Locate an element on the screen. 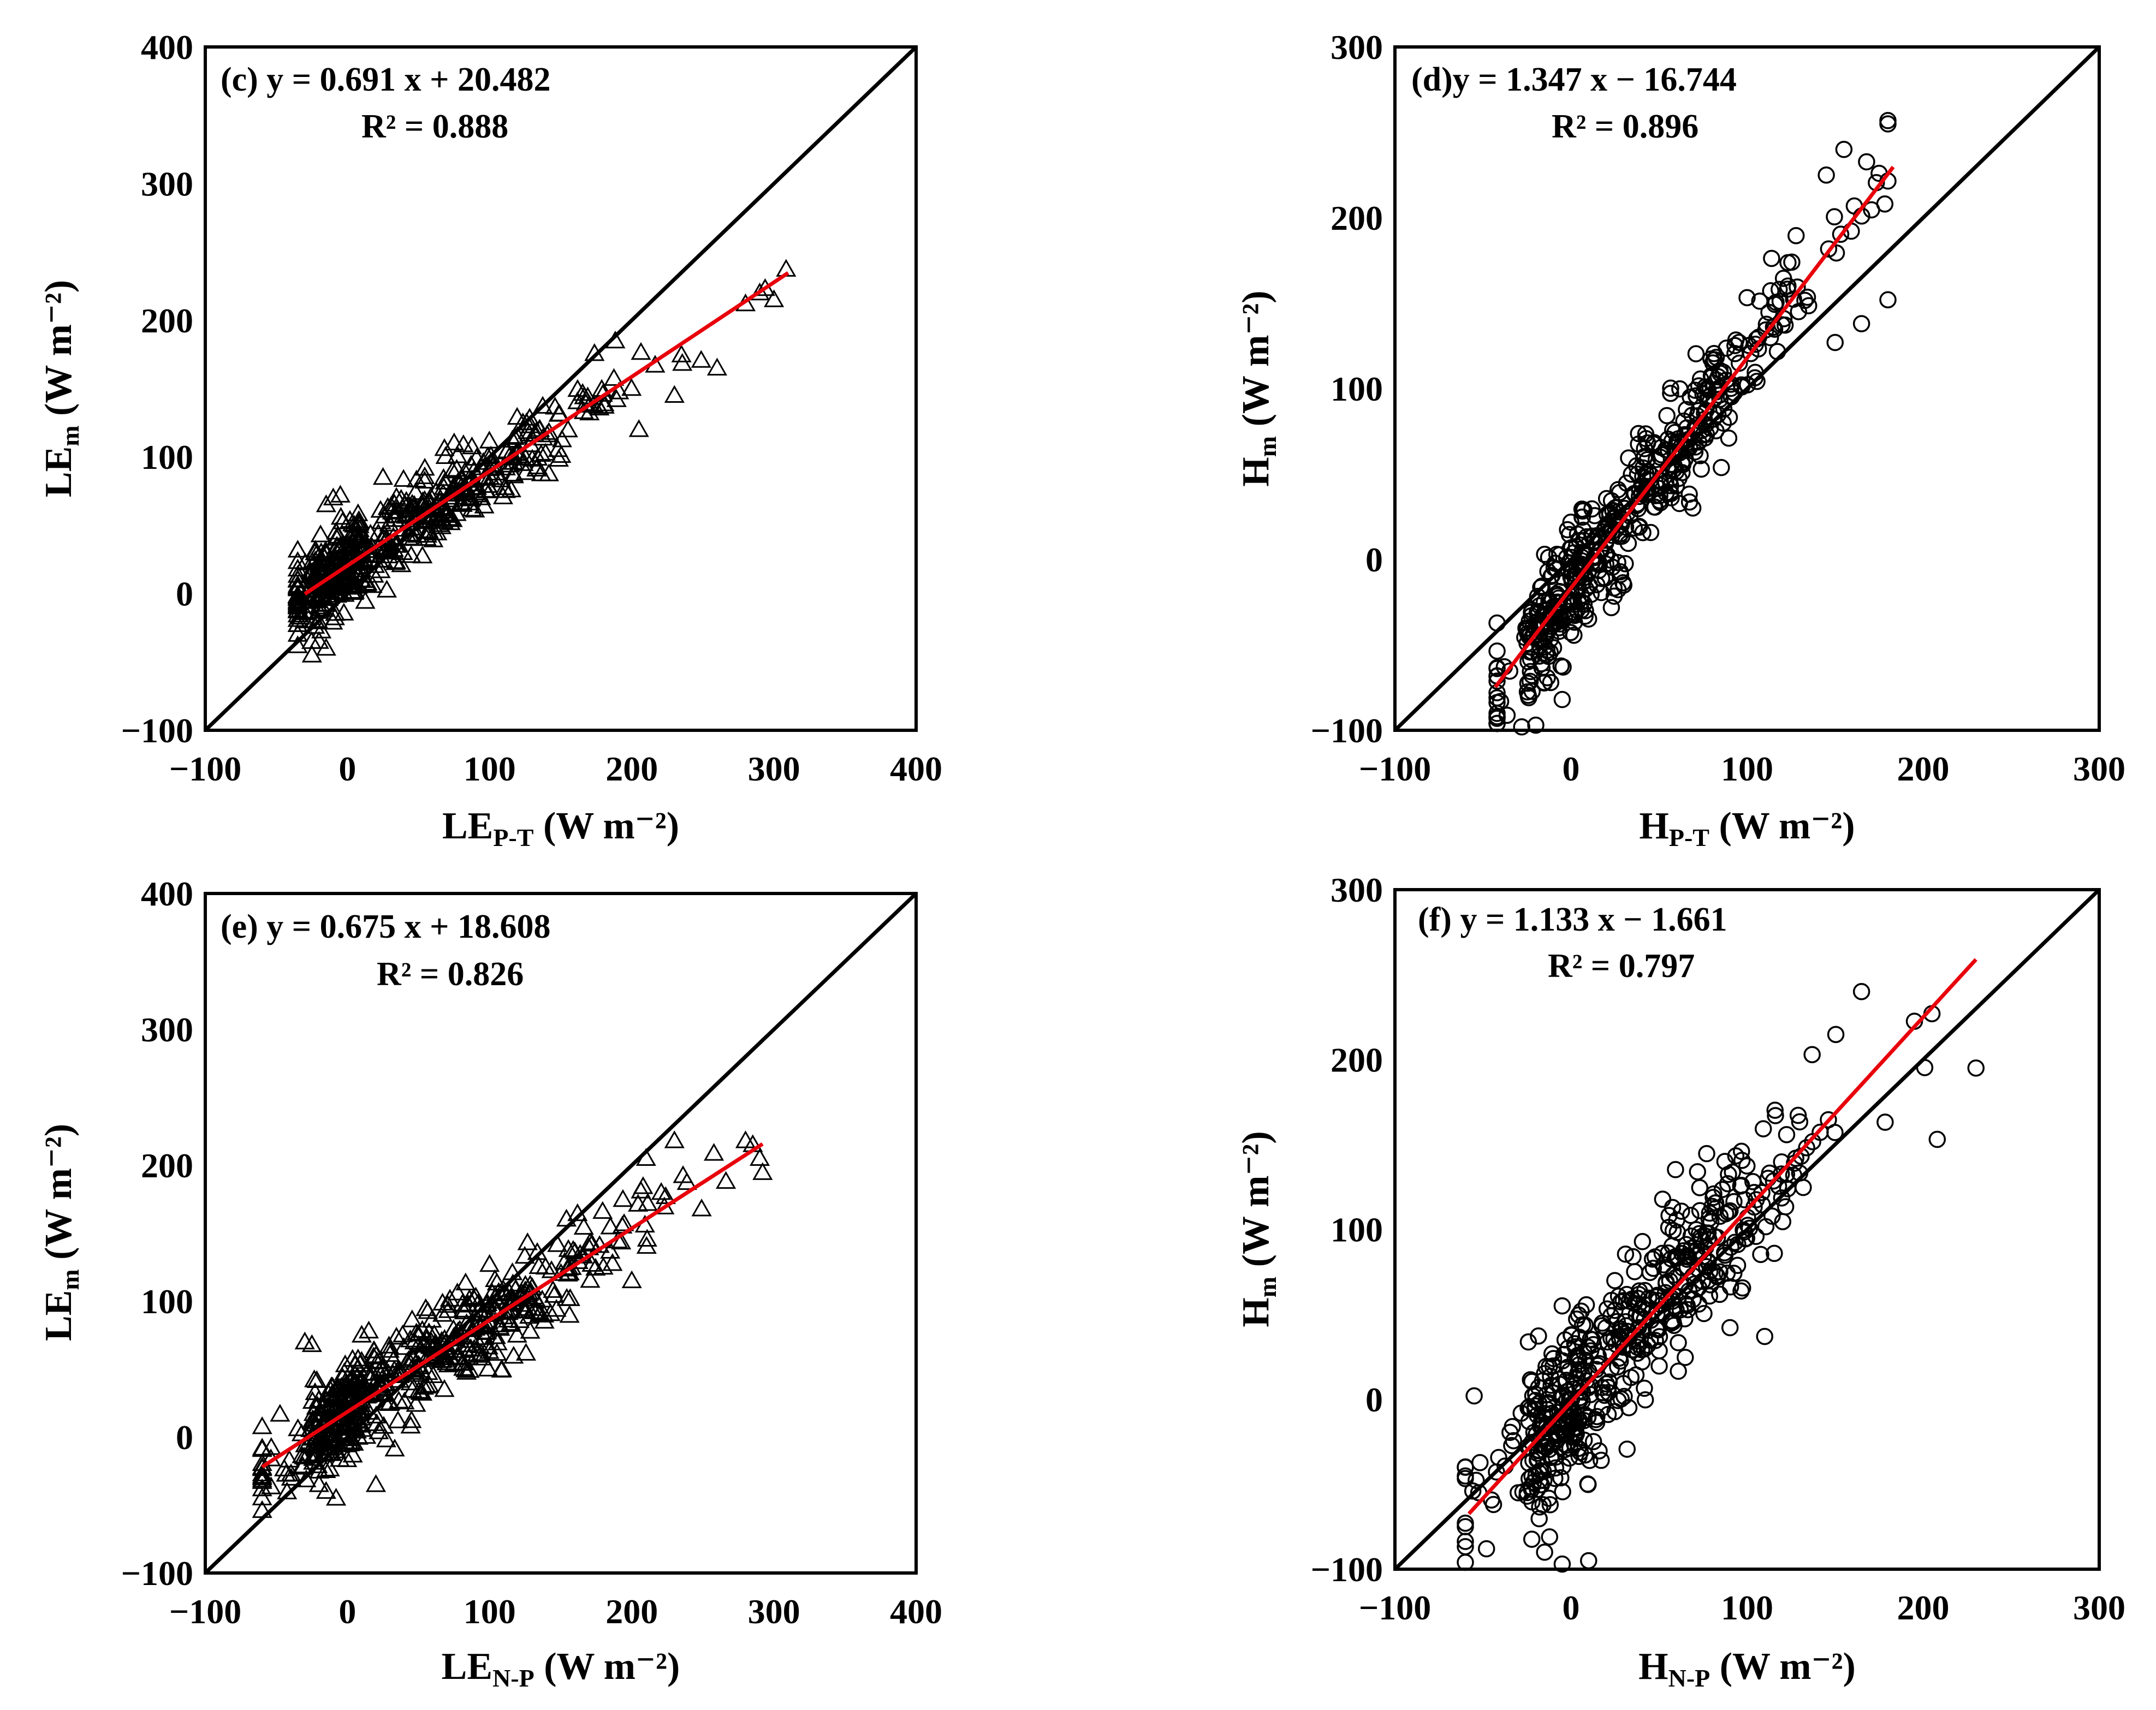 The width and height of the screenshot is (2156, 1710). regression-line is located at coordinates (1722, 1236).